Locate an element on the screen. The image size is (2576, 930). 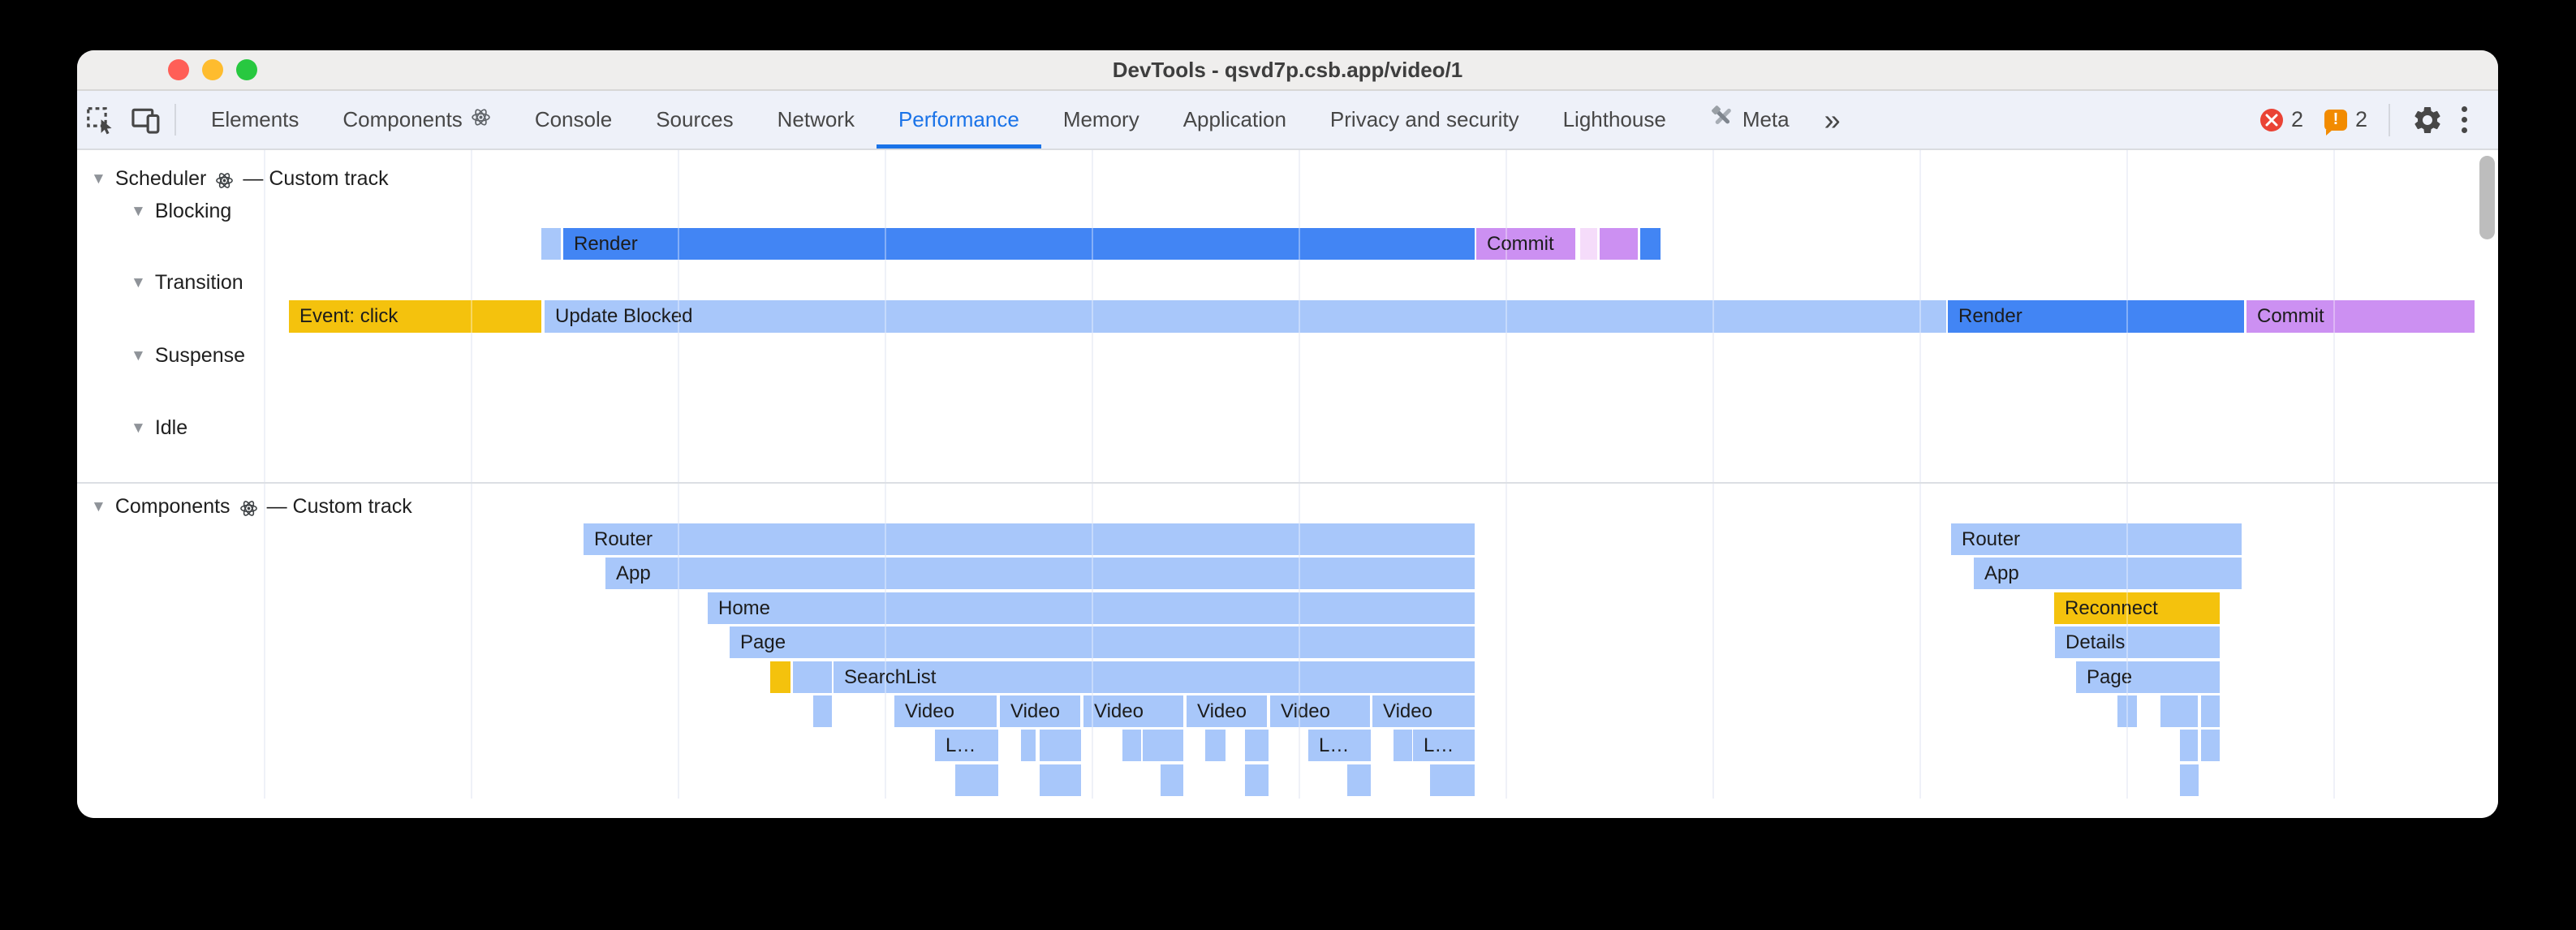
error-badge: 2 is located at coordinates (2281, 119).